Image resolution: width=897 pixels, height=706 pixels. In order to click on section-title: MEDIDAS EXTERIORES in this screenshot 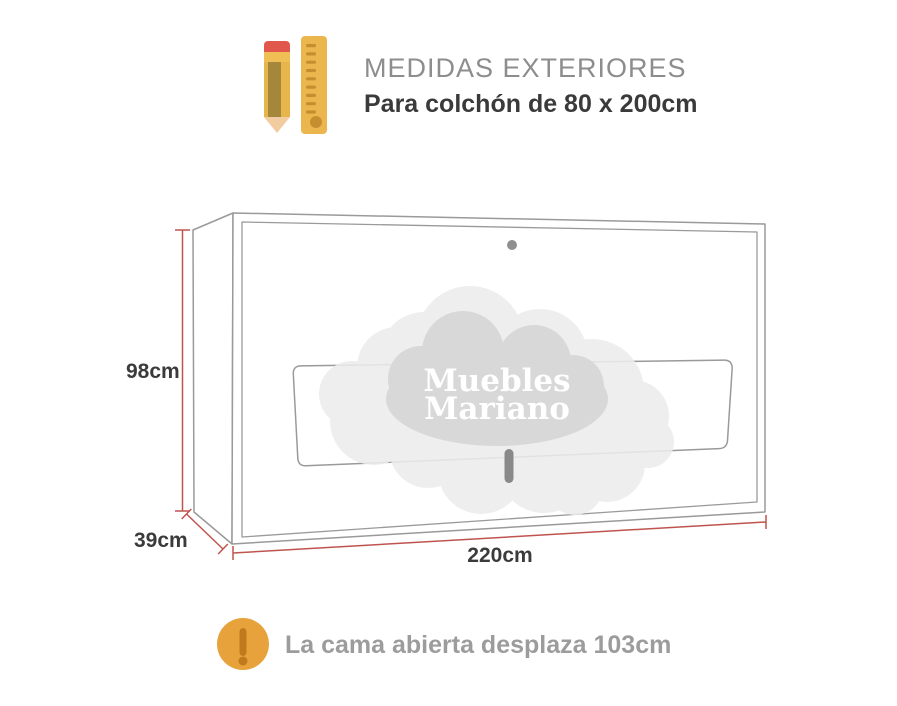, I will do `click(525, 68)`.